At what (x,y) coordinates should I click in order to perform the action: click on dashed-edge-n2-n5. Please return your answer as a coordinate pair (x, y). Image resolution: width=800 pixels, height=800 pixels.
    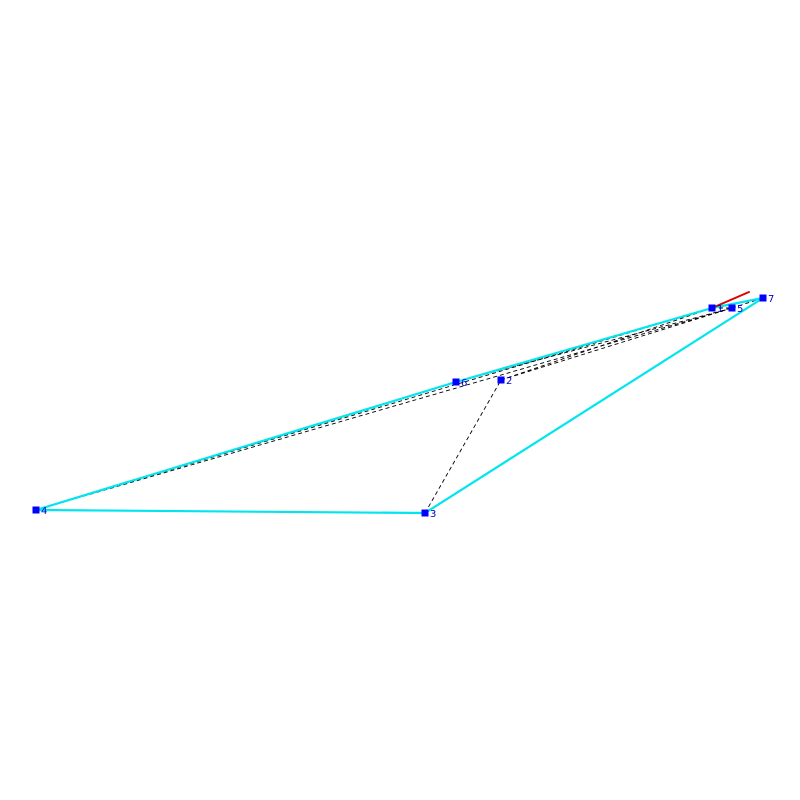
    Looking at the image, I should click on (616, 344).